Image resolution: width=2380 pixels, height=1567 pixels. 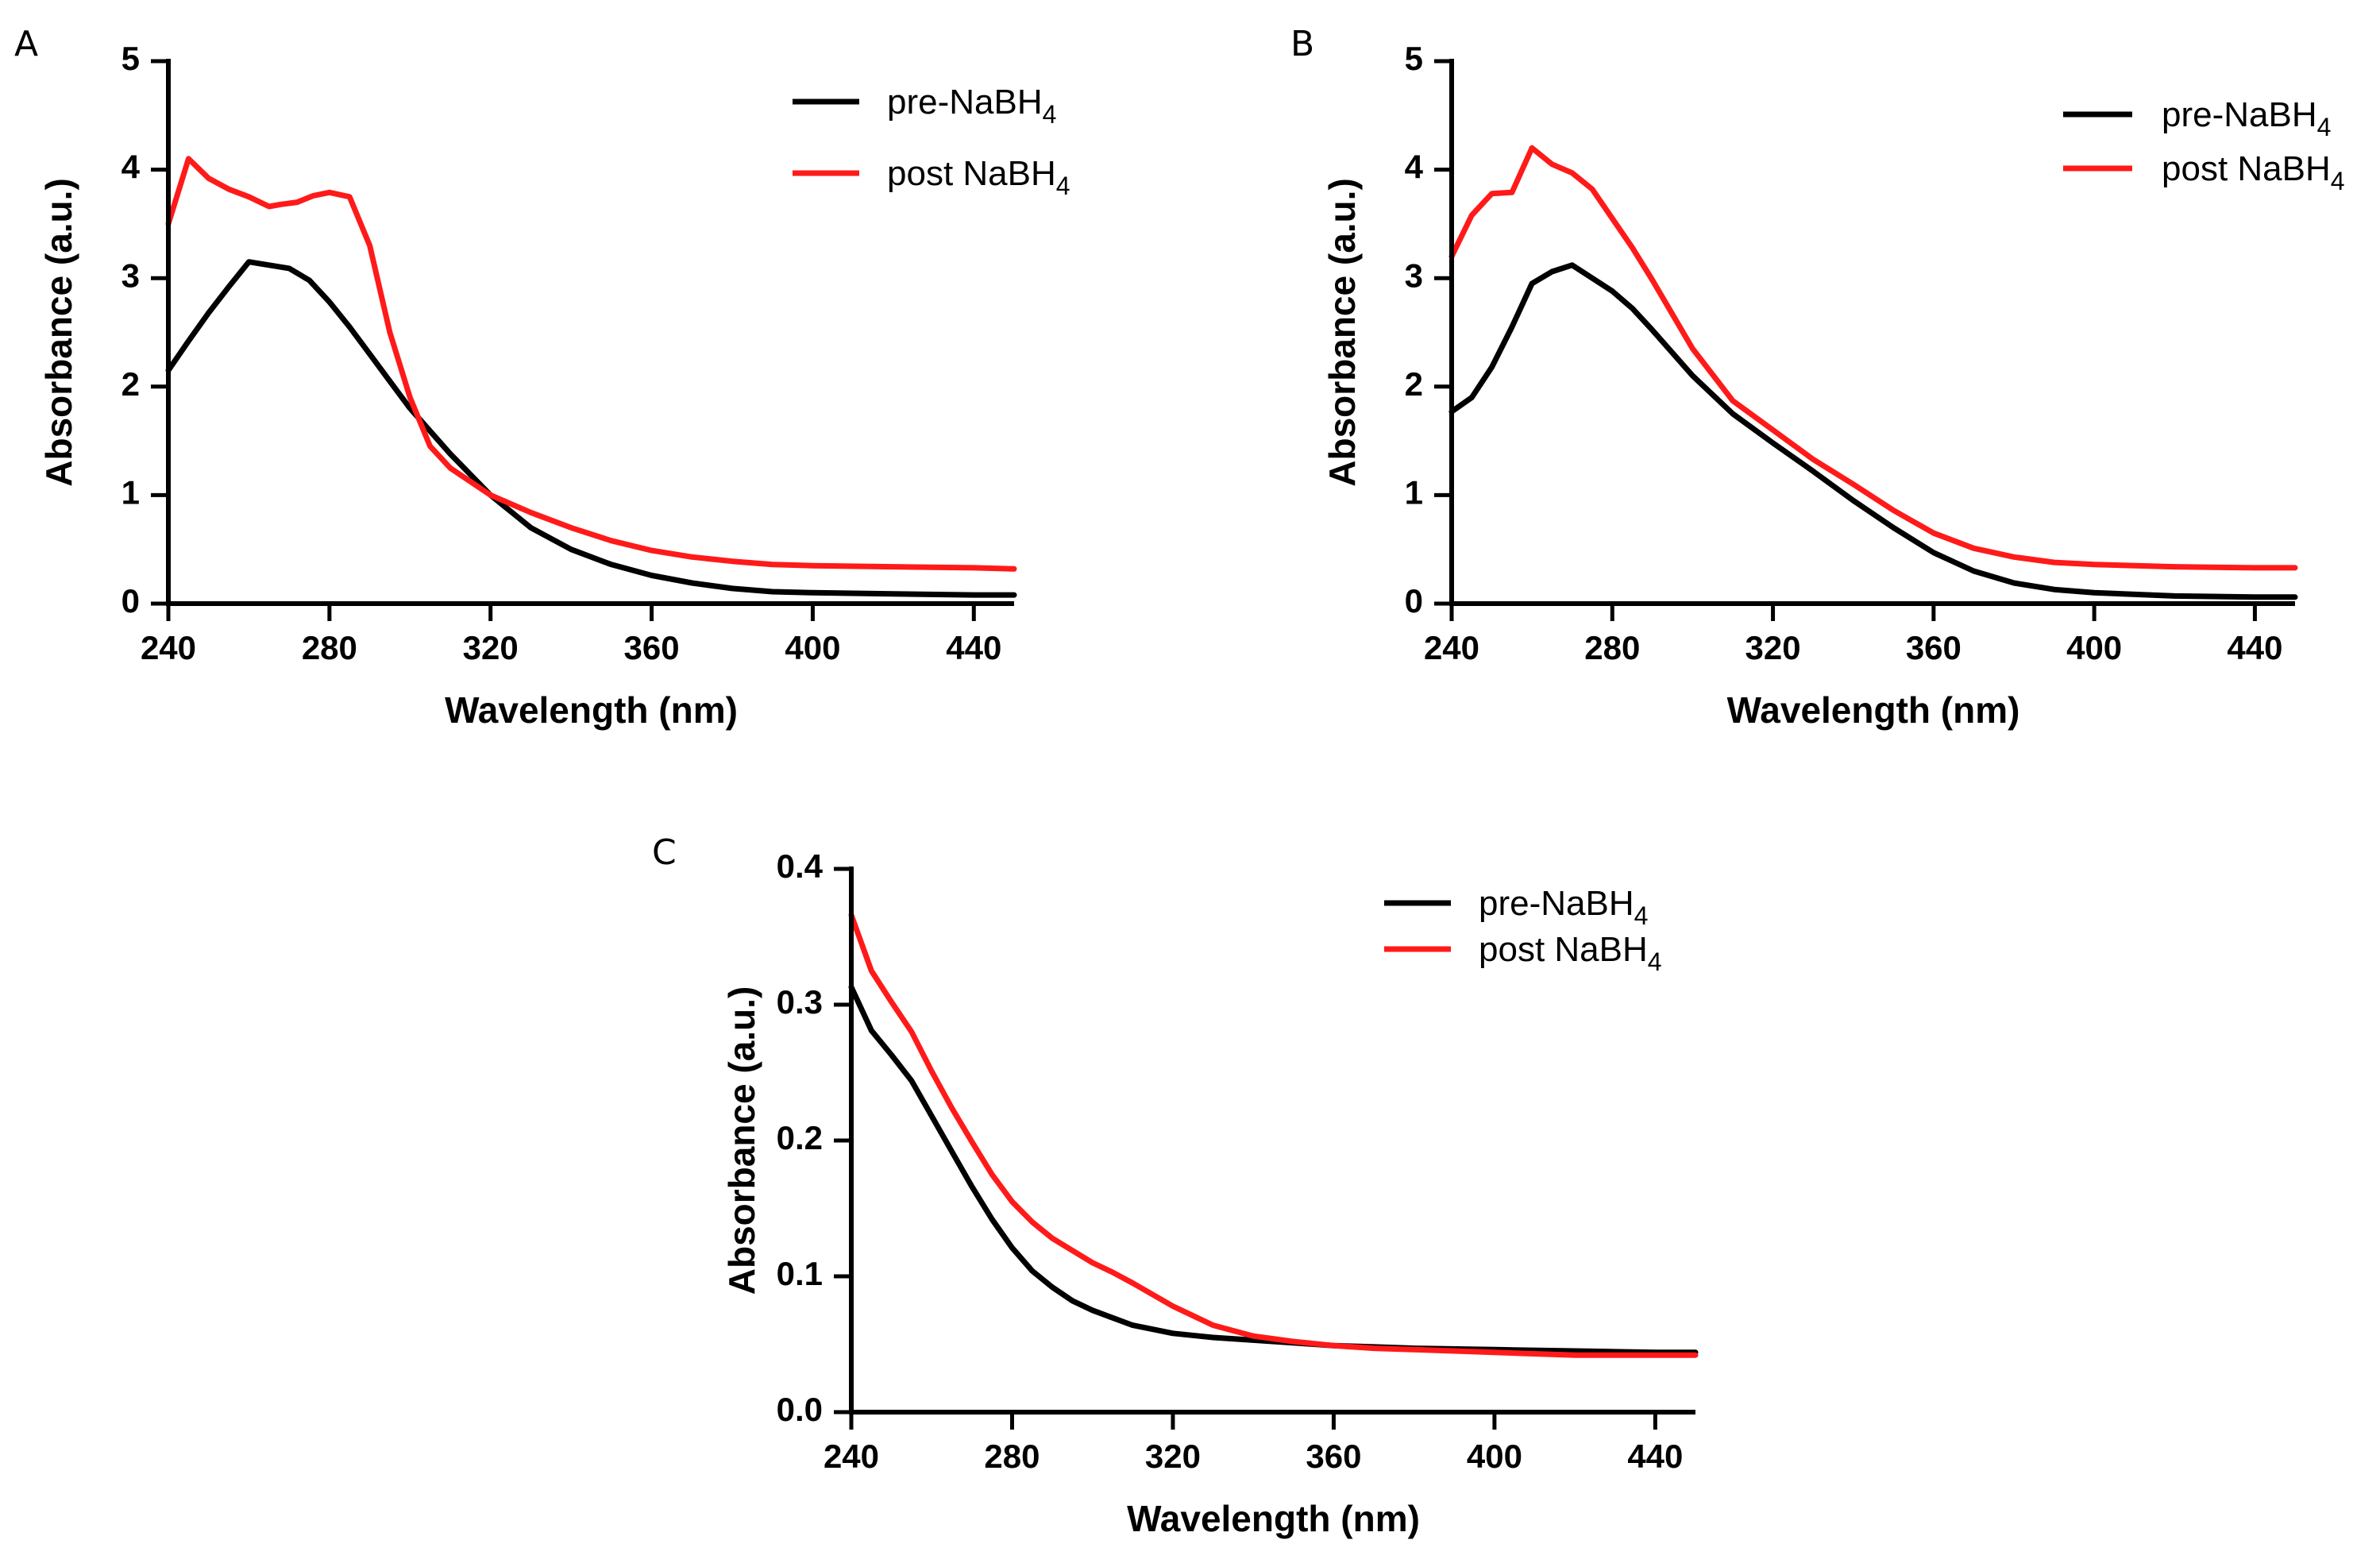 What do you see at coordinates (800, 866) in the screenshot?
I see `y-tick-label: 0.4` at bounding box center [800, 866].